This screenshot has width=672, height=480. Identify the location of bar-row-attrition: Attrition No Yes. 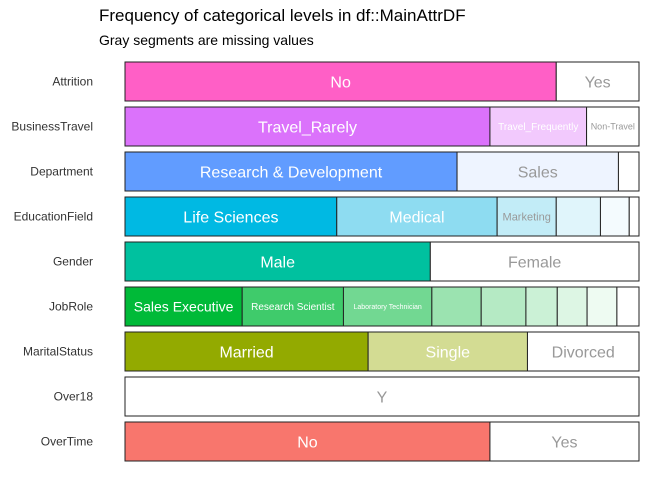
(346, 81).